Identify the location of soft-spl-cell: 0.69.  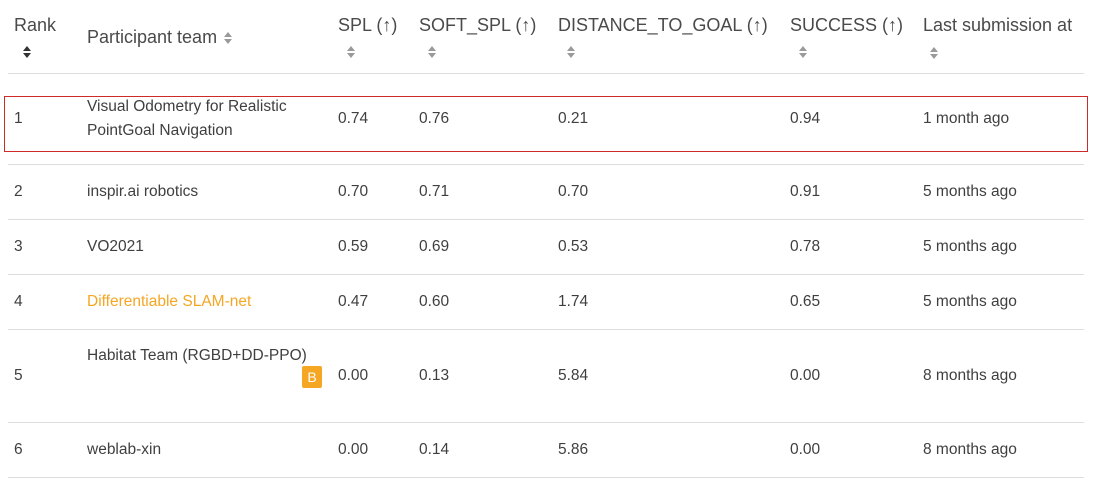
(482, 247).